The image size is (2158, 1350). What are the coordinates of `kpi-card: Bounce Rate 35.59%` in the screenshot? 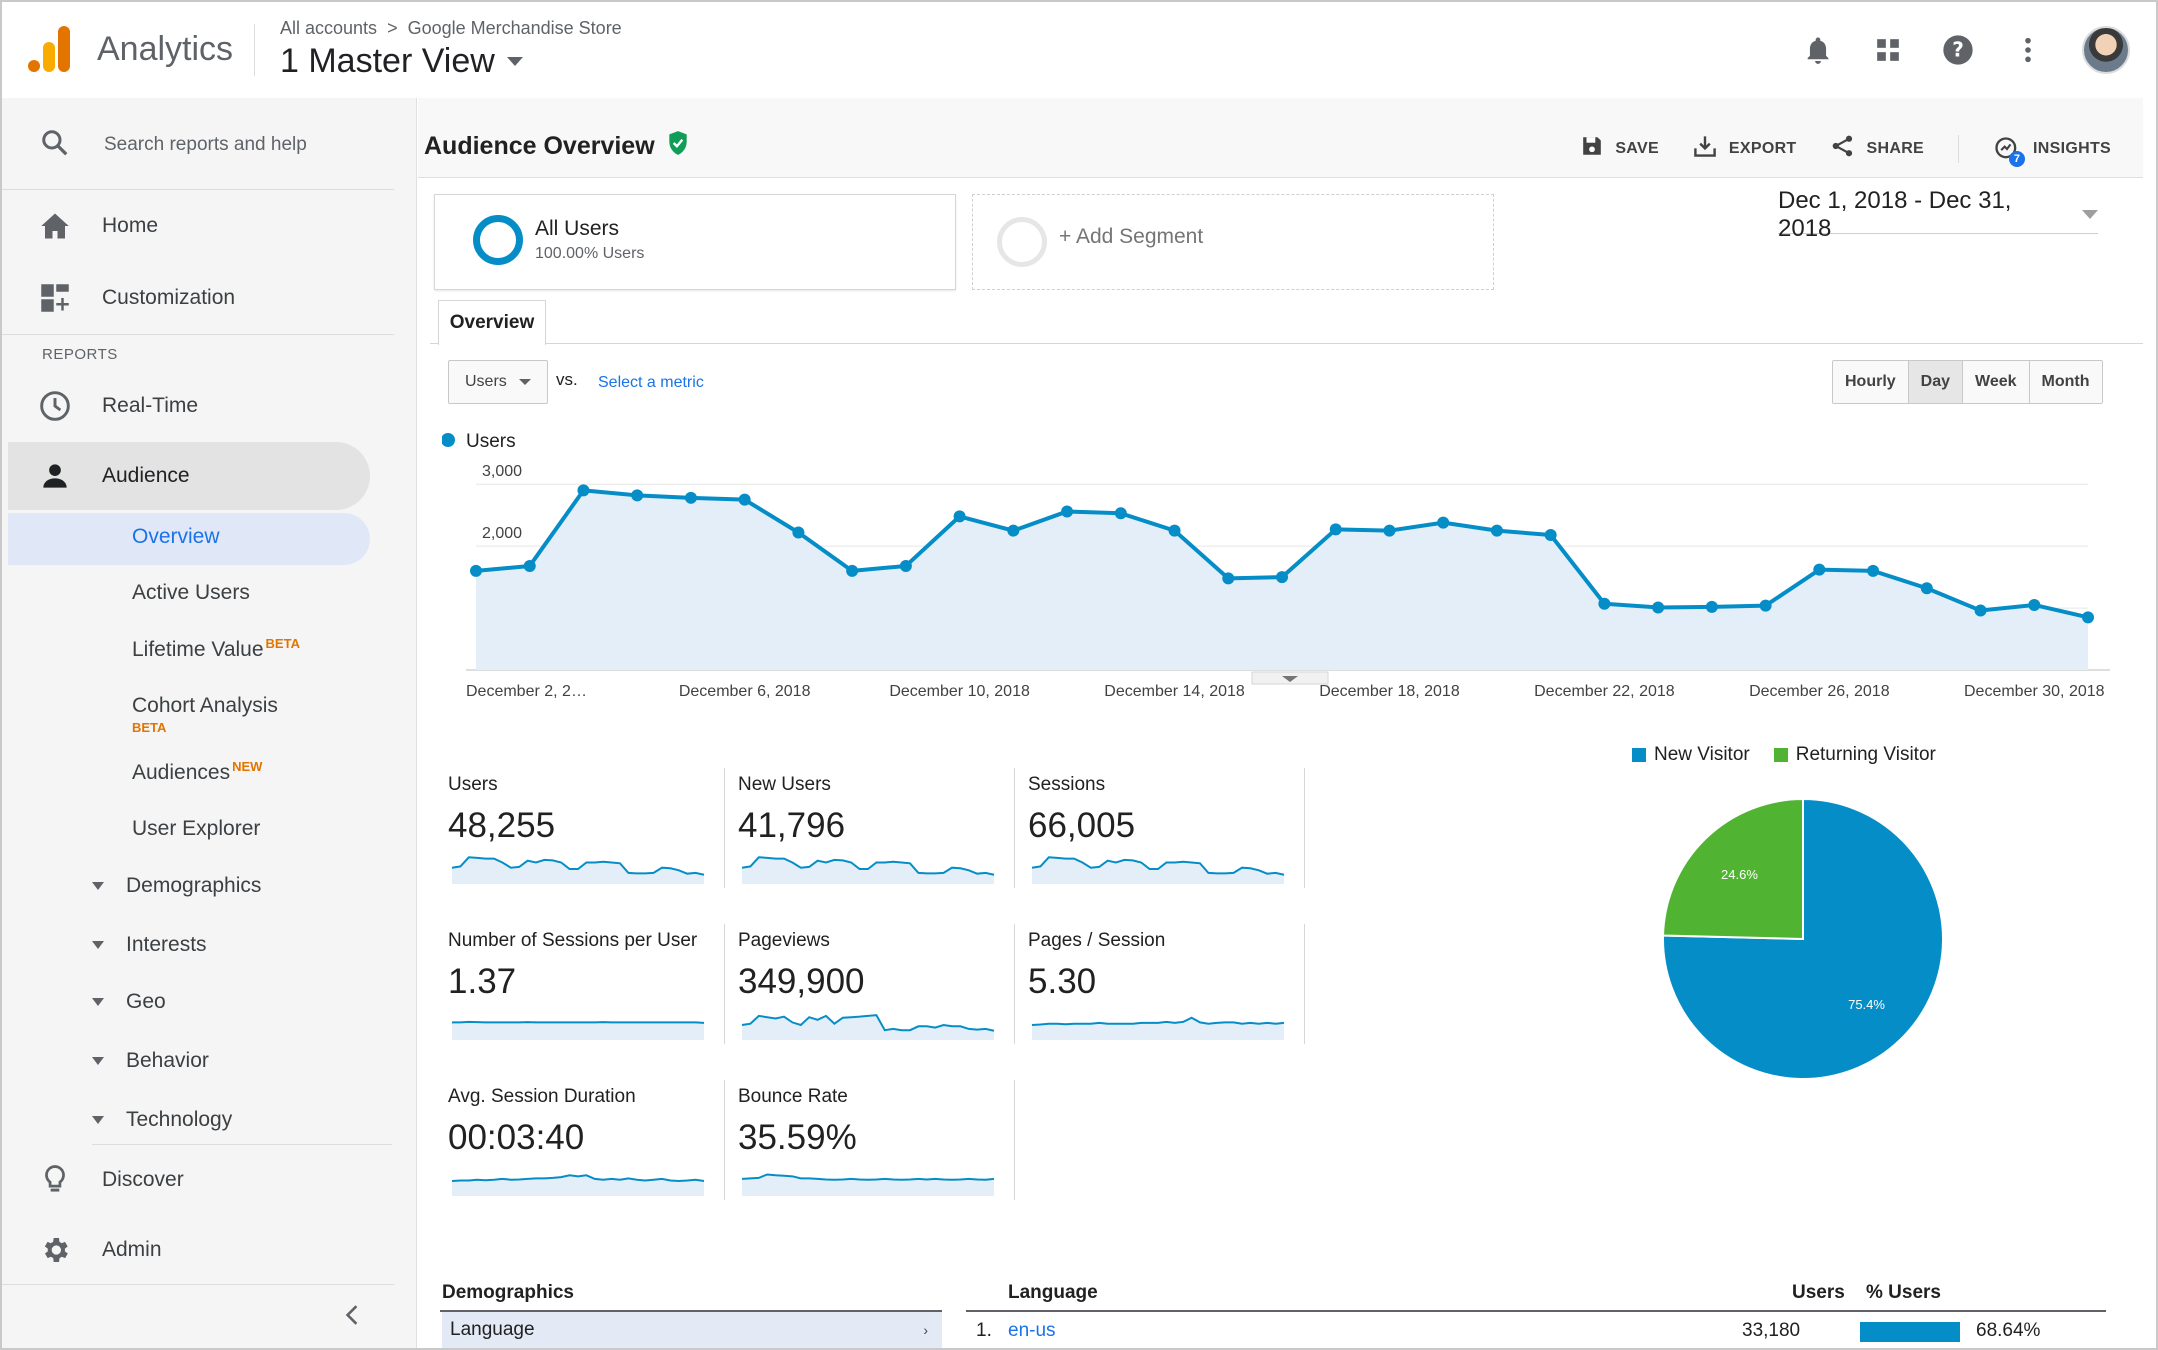 It's located at (883, 1166).